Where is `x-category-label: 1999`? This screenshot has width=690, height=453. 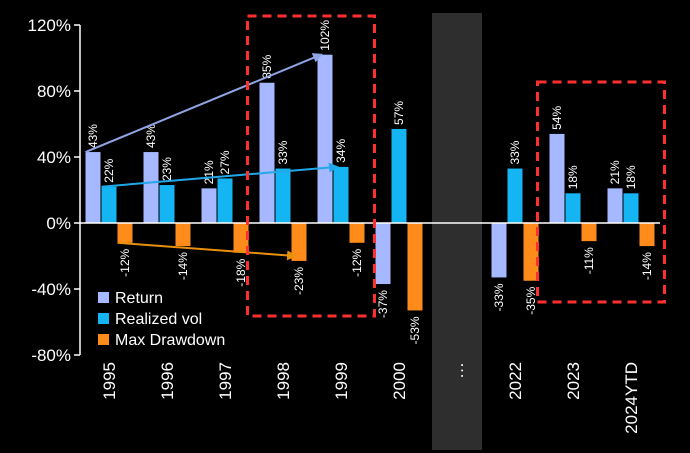
x-category-label: 1999 is located at coordinates (341, 381).